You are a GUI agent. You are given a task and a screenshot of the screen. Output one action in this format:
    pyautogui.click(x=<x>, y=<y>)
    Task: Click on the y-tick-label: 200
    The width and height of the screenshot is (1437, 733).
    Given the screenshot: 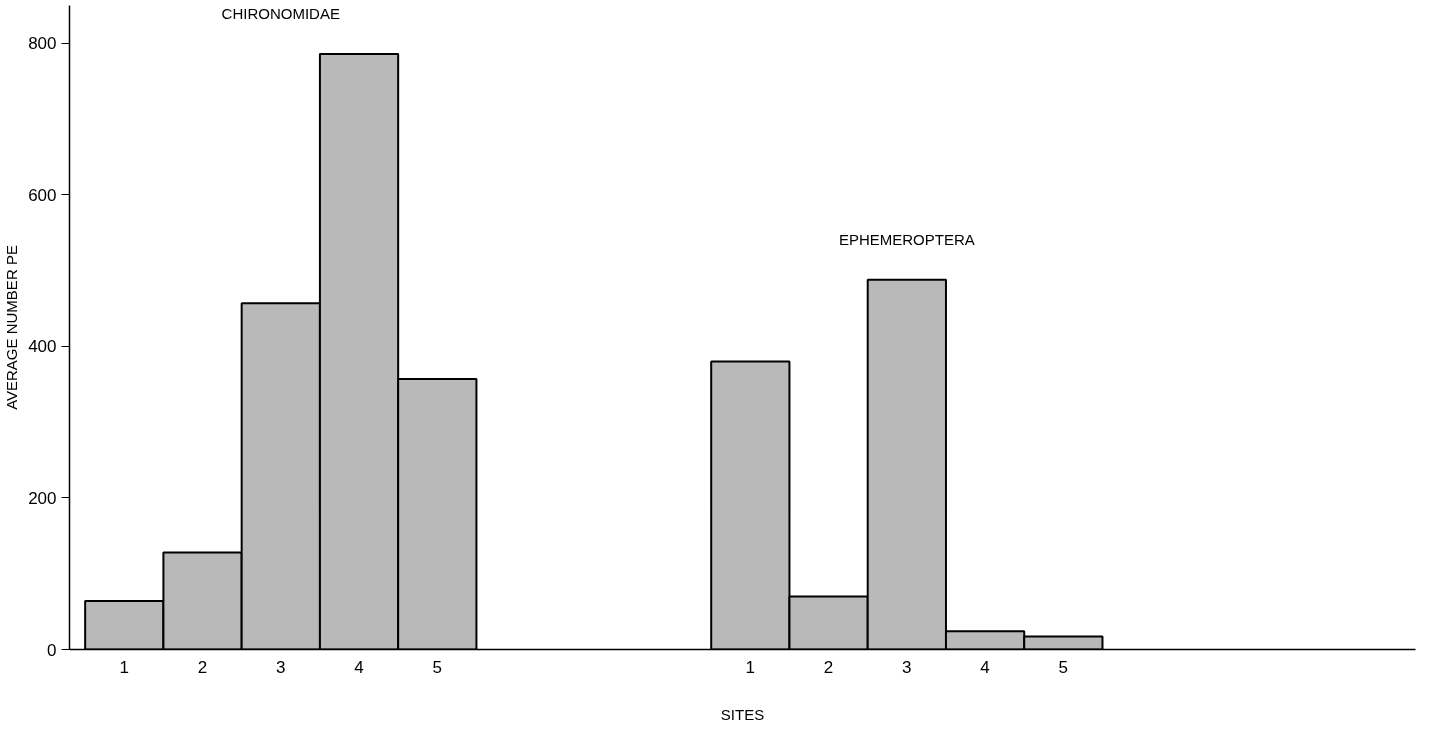 What is the action you would take?
    pyautogui.click(x=42, y=498)
    